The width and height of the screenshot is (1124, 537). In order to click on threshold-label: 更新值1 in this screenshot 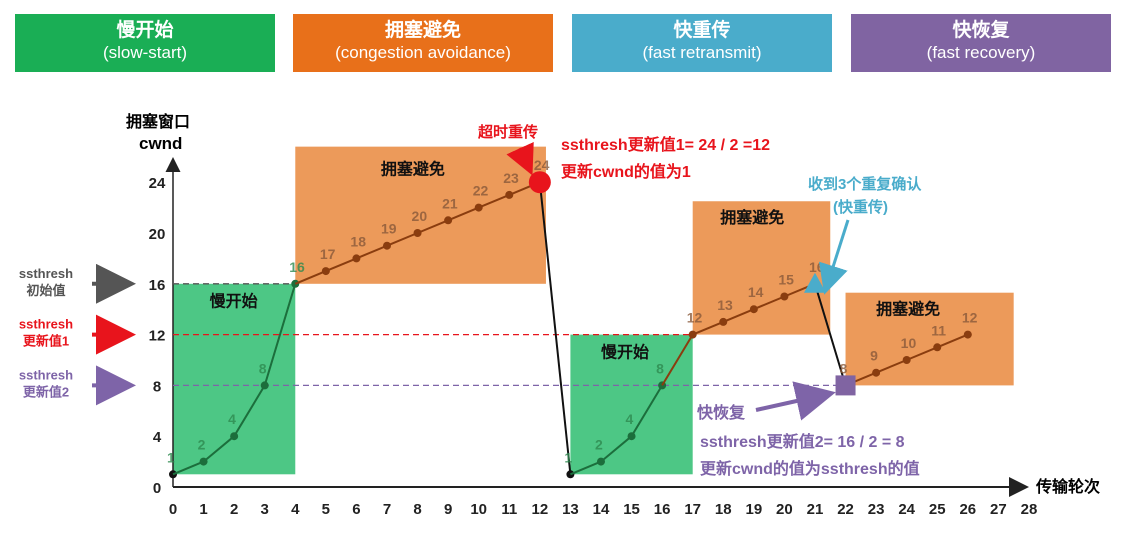, I will do `click(46, 341)`.